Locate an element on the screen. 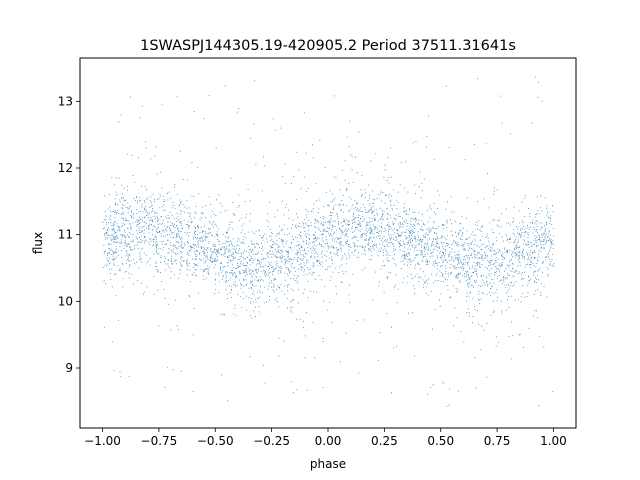 The width and height of the screenshot is (640, 480). x-tick-label: −0.75 is located at coordinates (159, 441).